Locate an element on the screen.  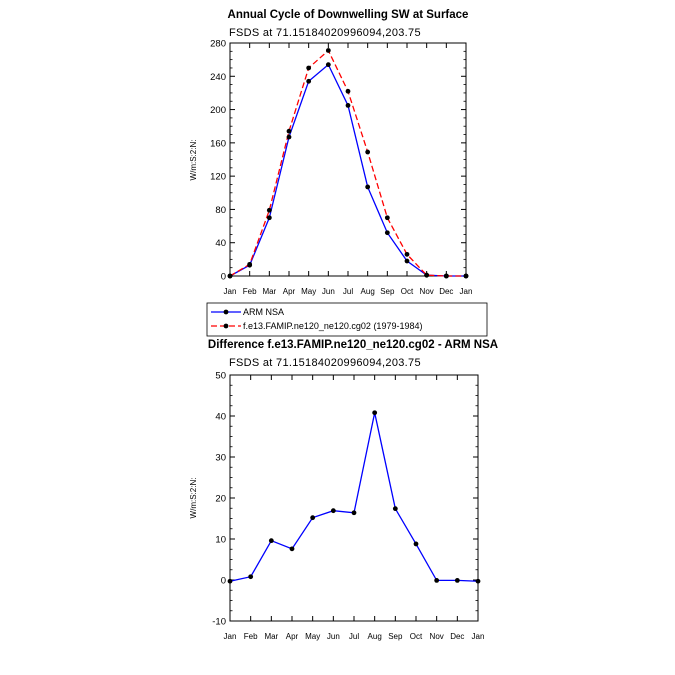
y-tick-label: 200 is located at coordinates (218, 110).